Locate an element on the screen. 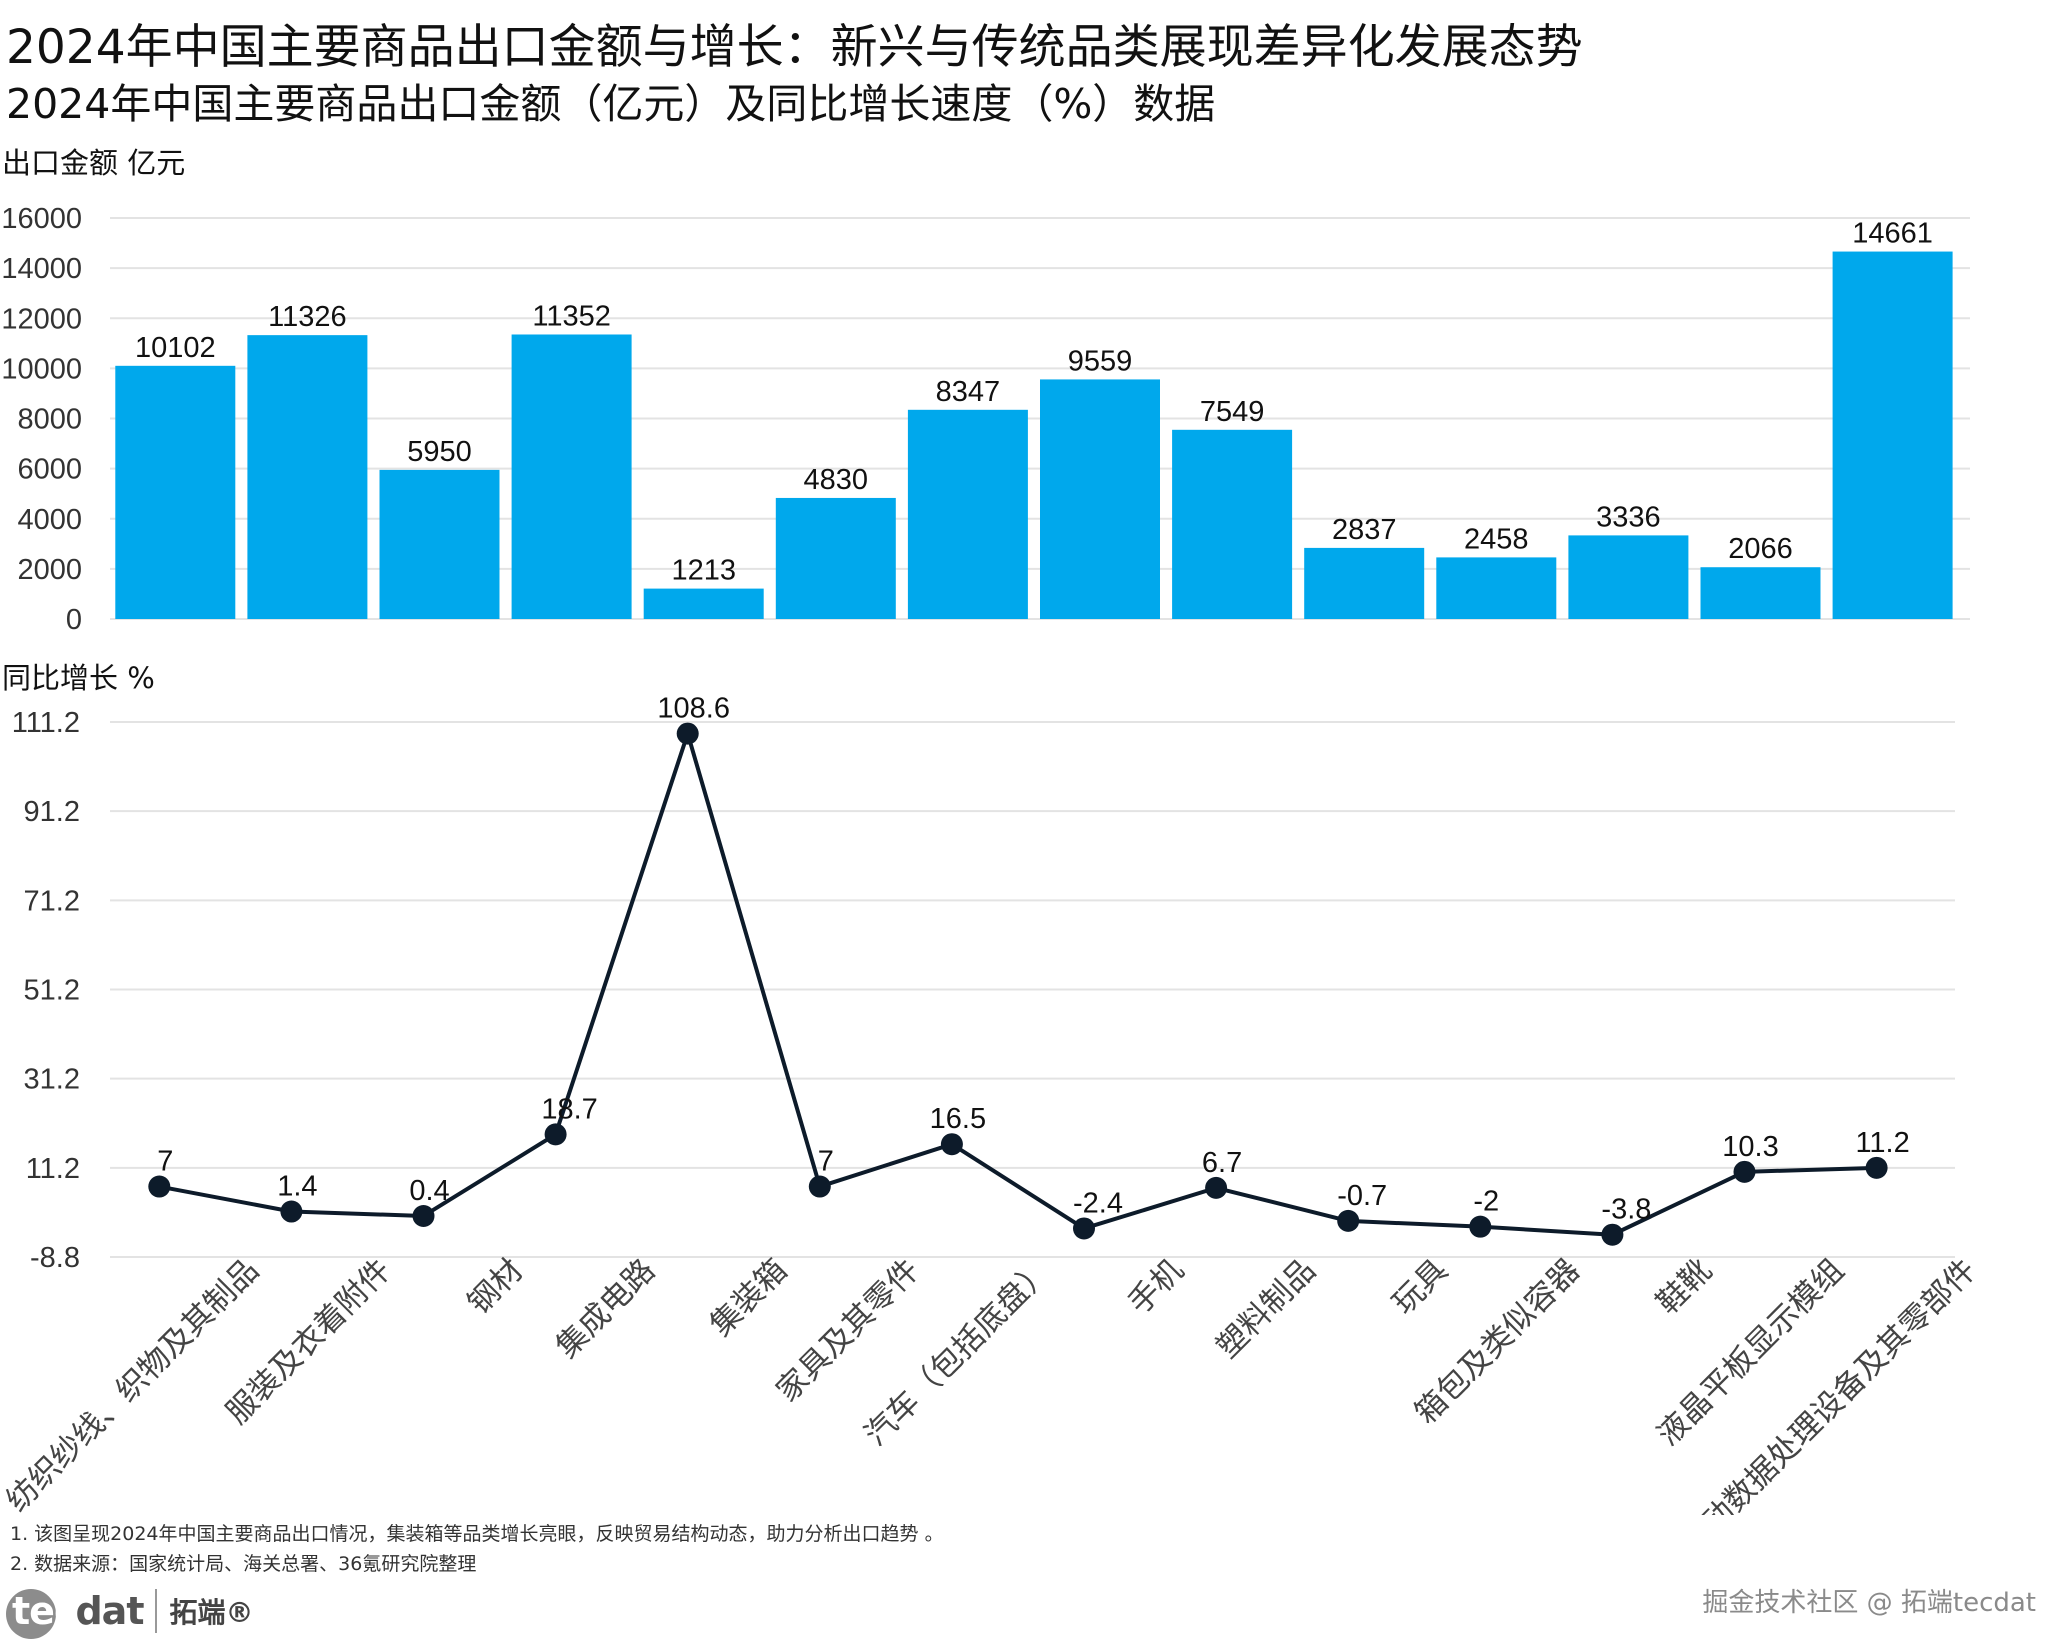 This screenshot has height=1643, width=2054. bar-y-tick-label: 12000 is located at coordinates (41, 319).